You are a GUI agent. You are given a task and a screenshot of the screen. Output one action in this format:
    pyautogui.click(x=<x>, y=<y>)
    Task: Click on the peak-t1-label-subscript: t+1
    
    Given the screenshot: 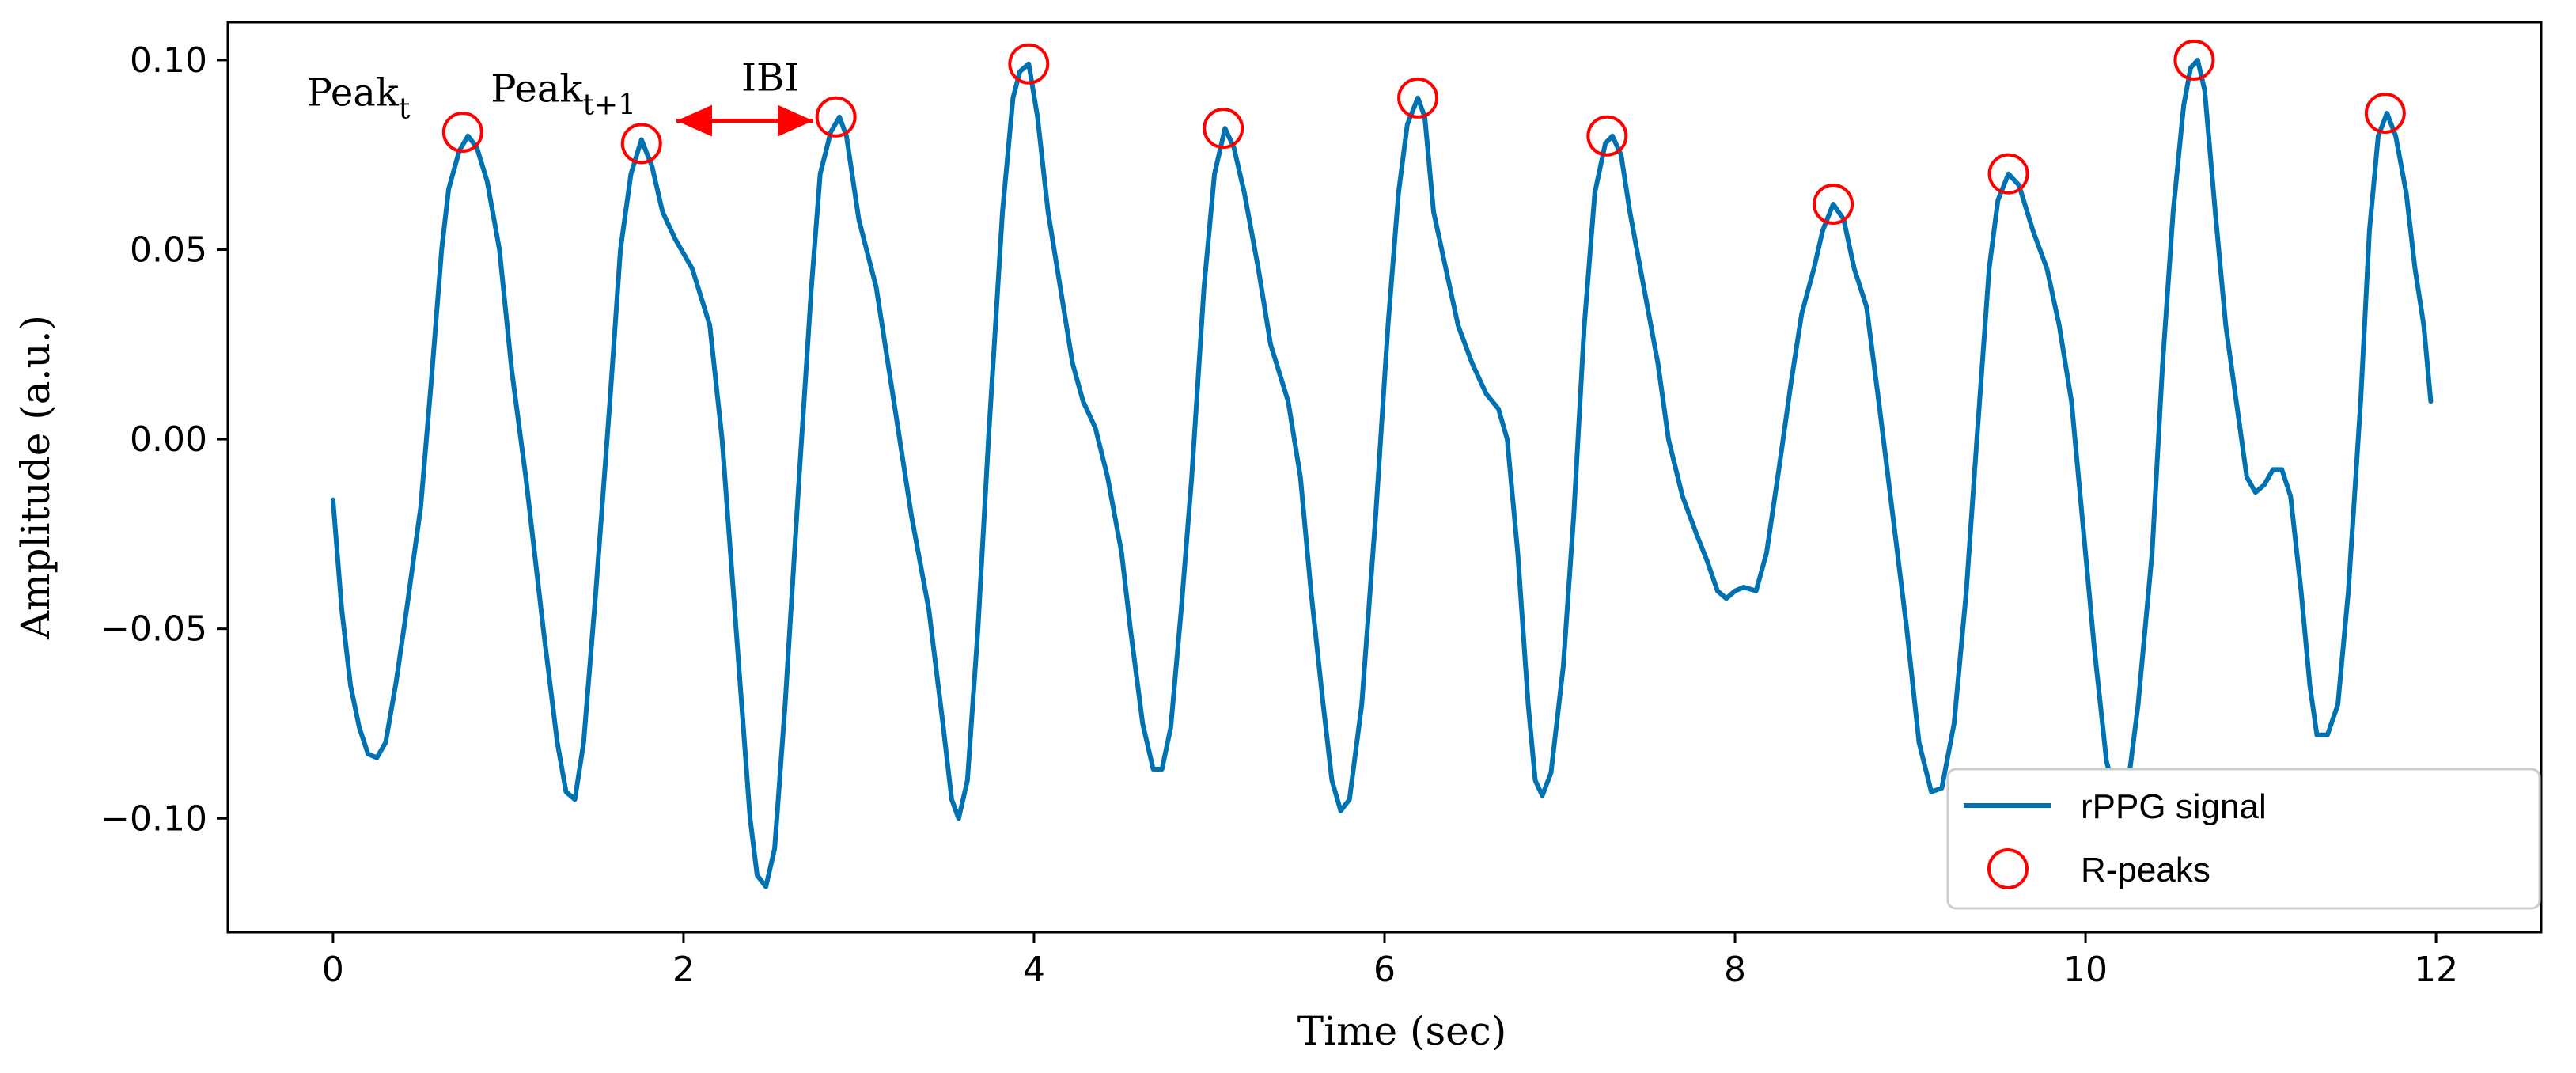 What is the action you would take?
    pyautogui.click(x=610, y=105)
    